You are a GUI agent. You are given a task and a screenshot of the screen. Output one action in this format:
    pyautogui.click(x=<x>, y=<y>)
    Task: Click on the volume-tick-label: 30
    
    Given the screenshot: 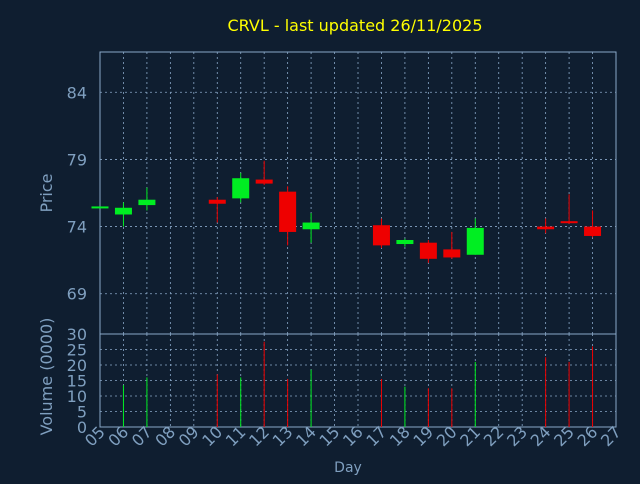 What is the action you would take?
    pyautogui.click(x=77, y=334)
    